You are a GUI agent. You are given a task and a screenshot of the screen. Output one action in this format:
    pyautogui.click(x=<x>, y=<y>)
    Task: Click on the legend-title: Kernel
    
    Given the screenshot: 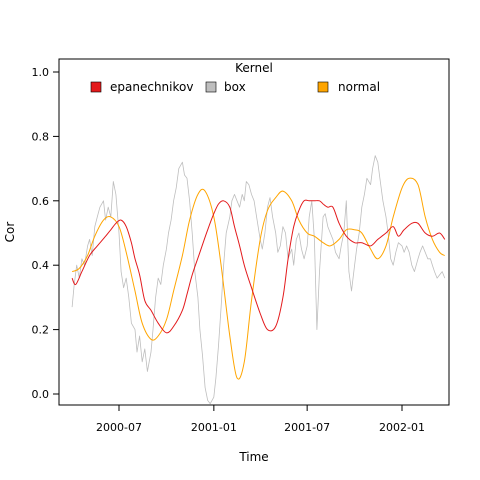 What is the action you would take?
    pyautogui.click(x=254, y=68)
    